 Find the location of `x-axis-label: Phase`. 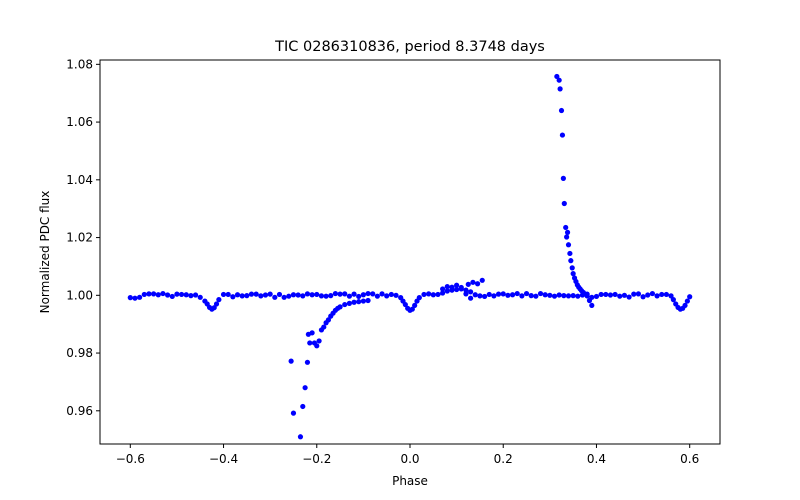

x-axis-label: Phase is located at coordinates (410, 481).